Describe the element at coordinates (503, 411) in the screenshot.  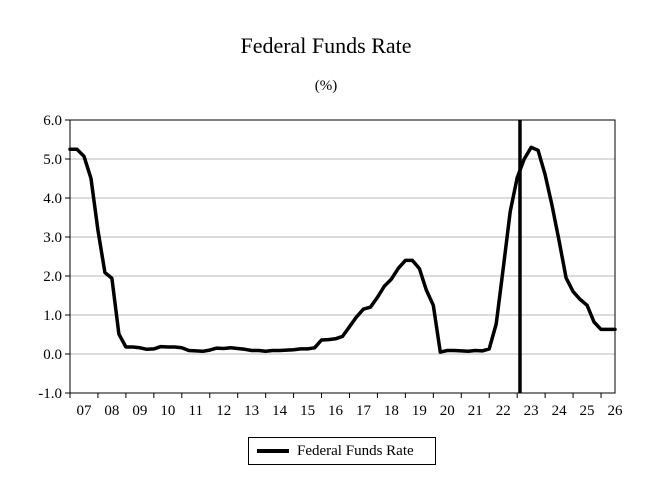
I see `x-tick-label: 22` at that location.